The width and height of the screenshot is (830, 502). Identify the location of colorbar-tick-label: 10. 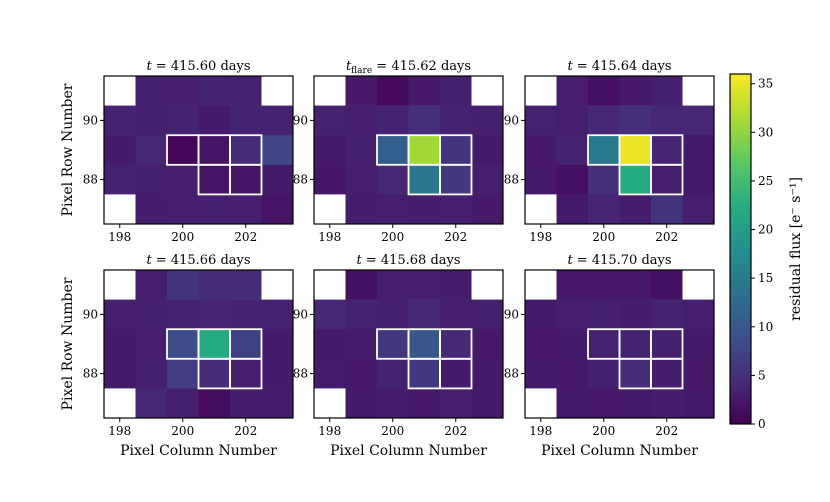
(765, 327).